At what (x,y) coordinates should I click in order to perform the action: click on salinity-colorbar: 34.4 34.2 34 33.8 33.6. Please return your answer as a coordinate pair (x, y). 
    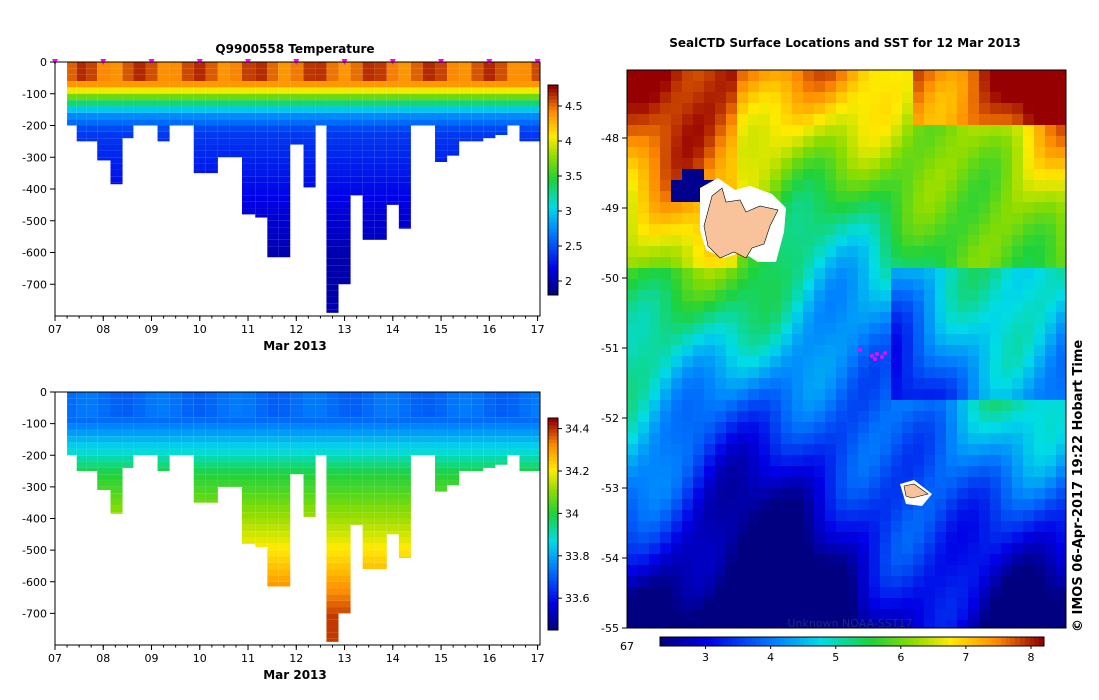
    Looking at the image, I should click on (568, 524).